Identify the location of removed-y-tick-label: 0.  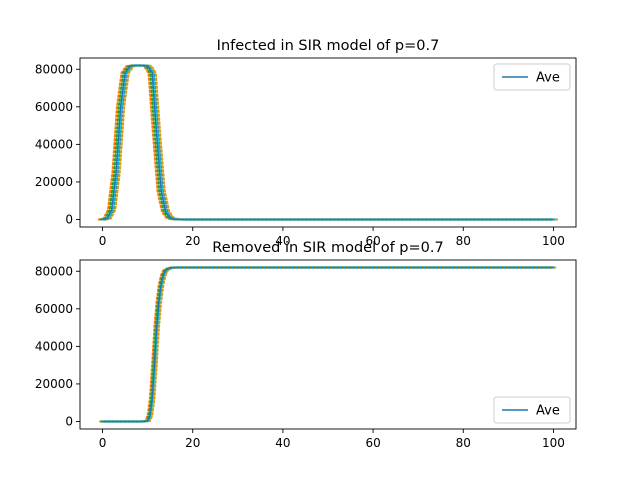
(69, 421).